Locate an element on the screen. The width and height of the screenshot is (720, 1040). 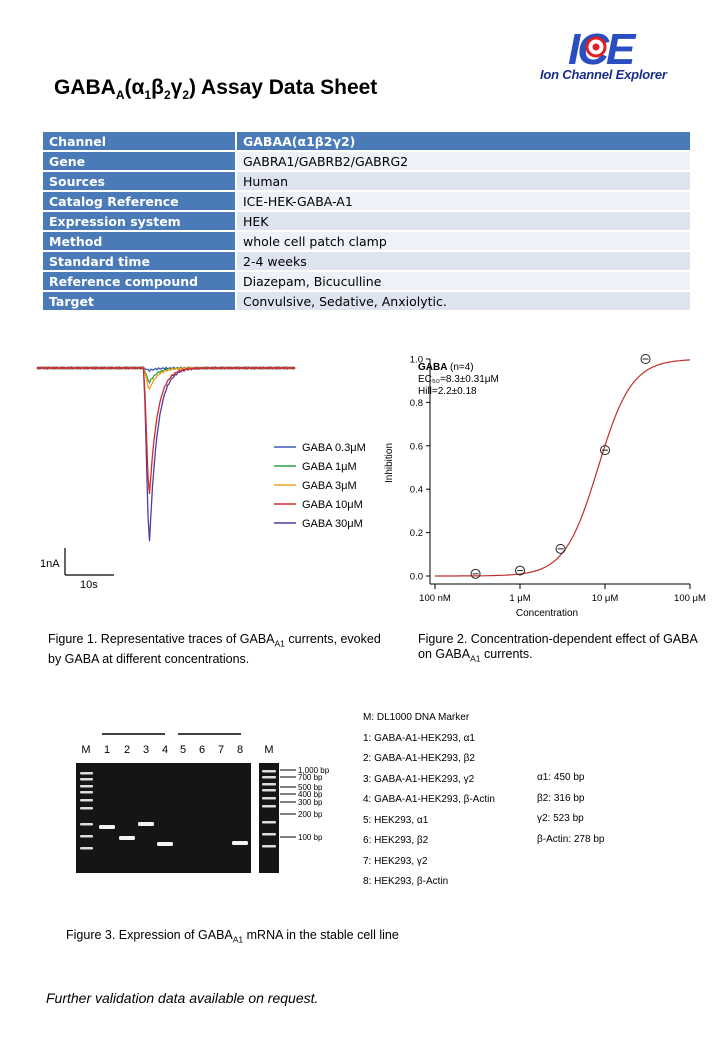
info-value: Convulsive, Sedative, Anxiolytic. is located at coordinates (463, 301).